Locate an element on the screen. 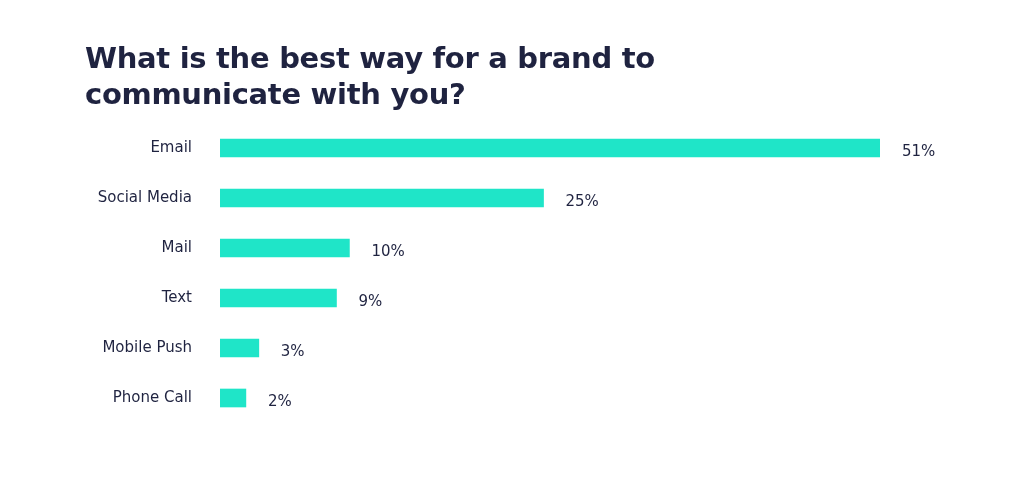 The image size is (1024, 493). y-tick-label: Text is located at coordinates (176, 296).